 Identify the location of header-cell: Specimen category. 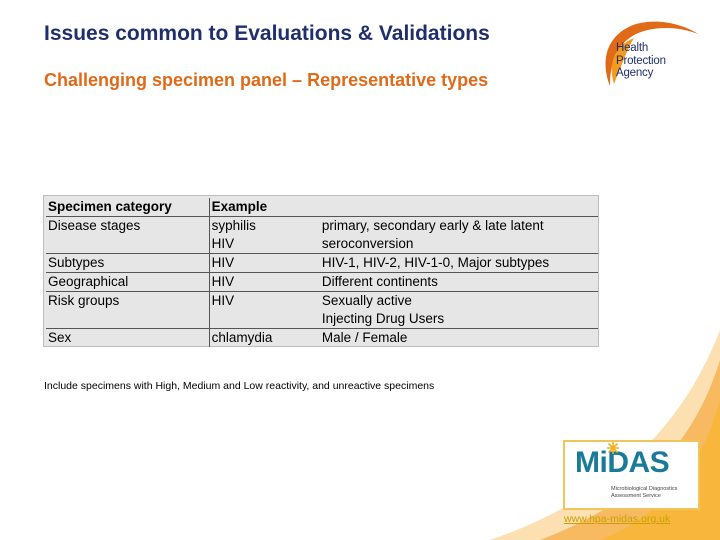
(128, 207).